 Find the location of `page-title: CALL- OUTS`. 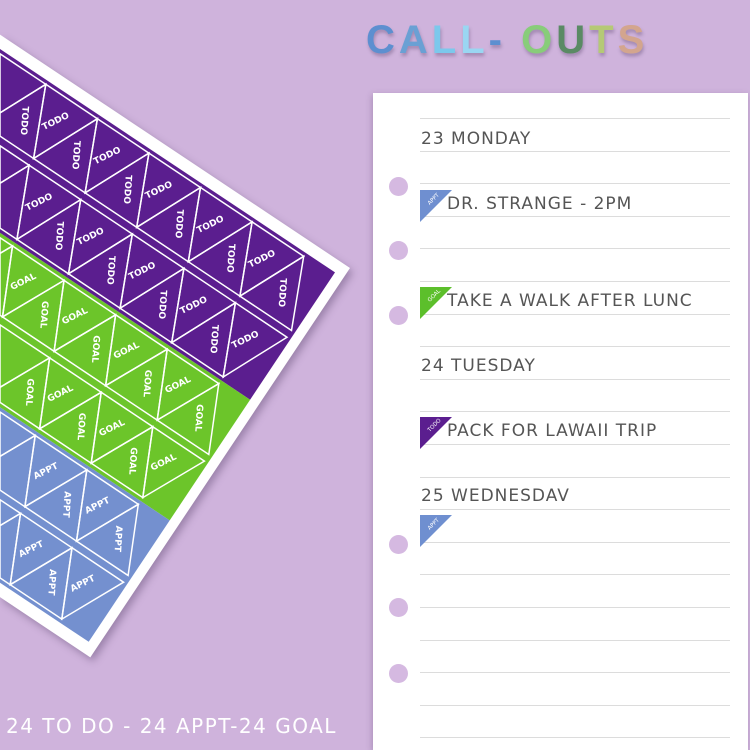

page-title: CALL- OUTS is located at coordinates (507, 40).